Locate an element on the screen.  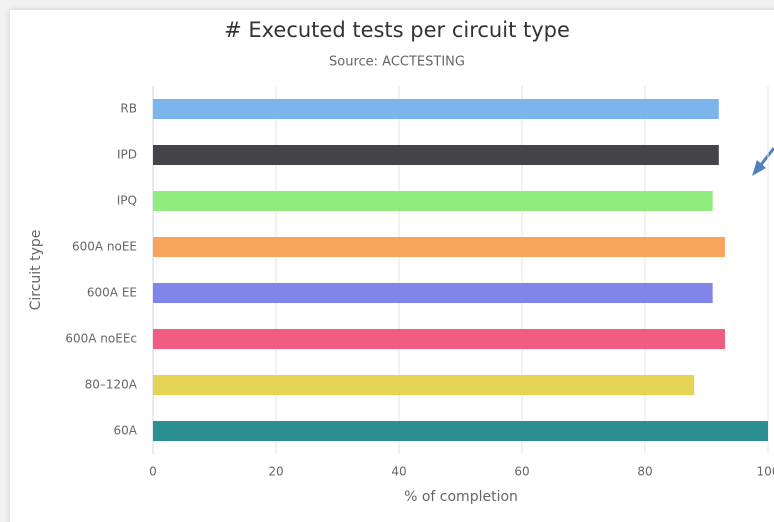
x-tick-label: 100 is located at coordinates (765, 472).